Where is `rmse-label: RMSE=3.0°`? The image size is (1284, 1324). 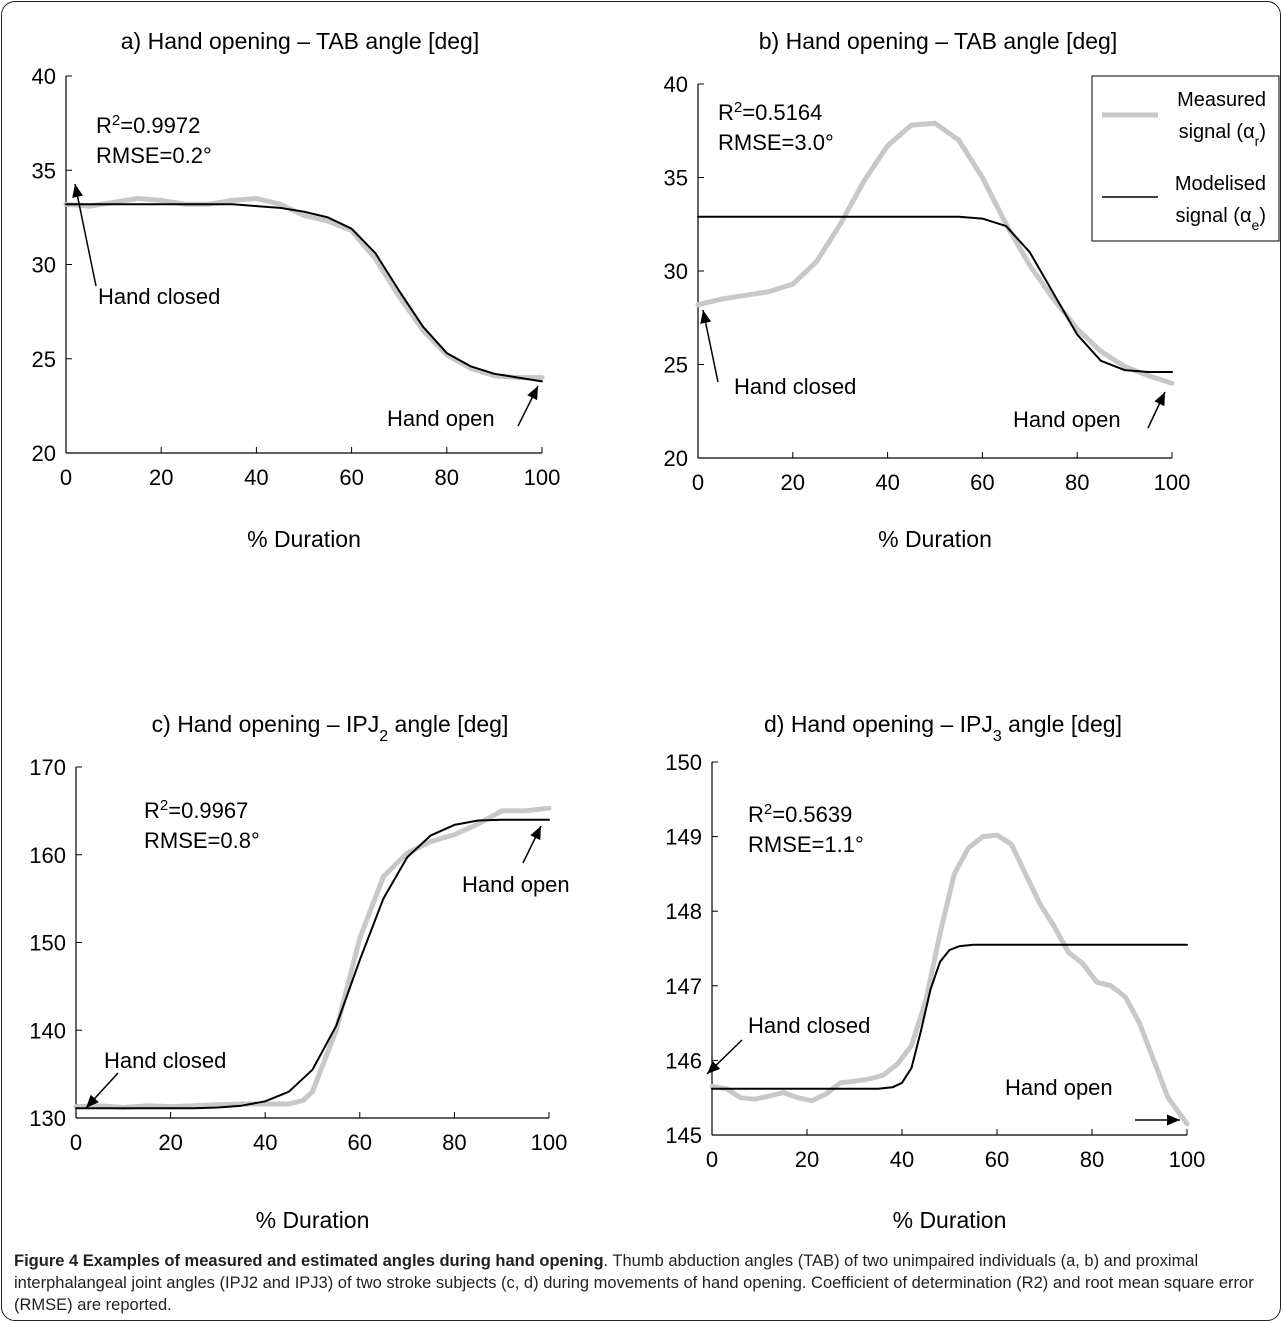 rmse-label: RMSE=3.0° is located at coordinates (776, 142).